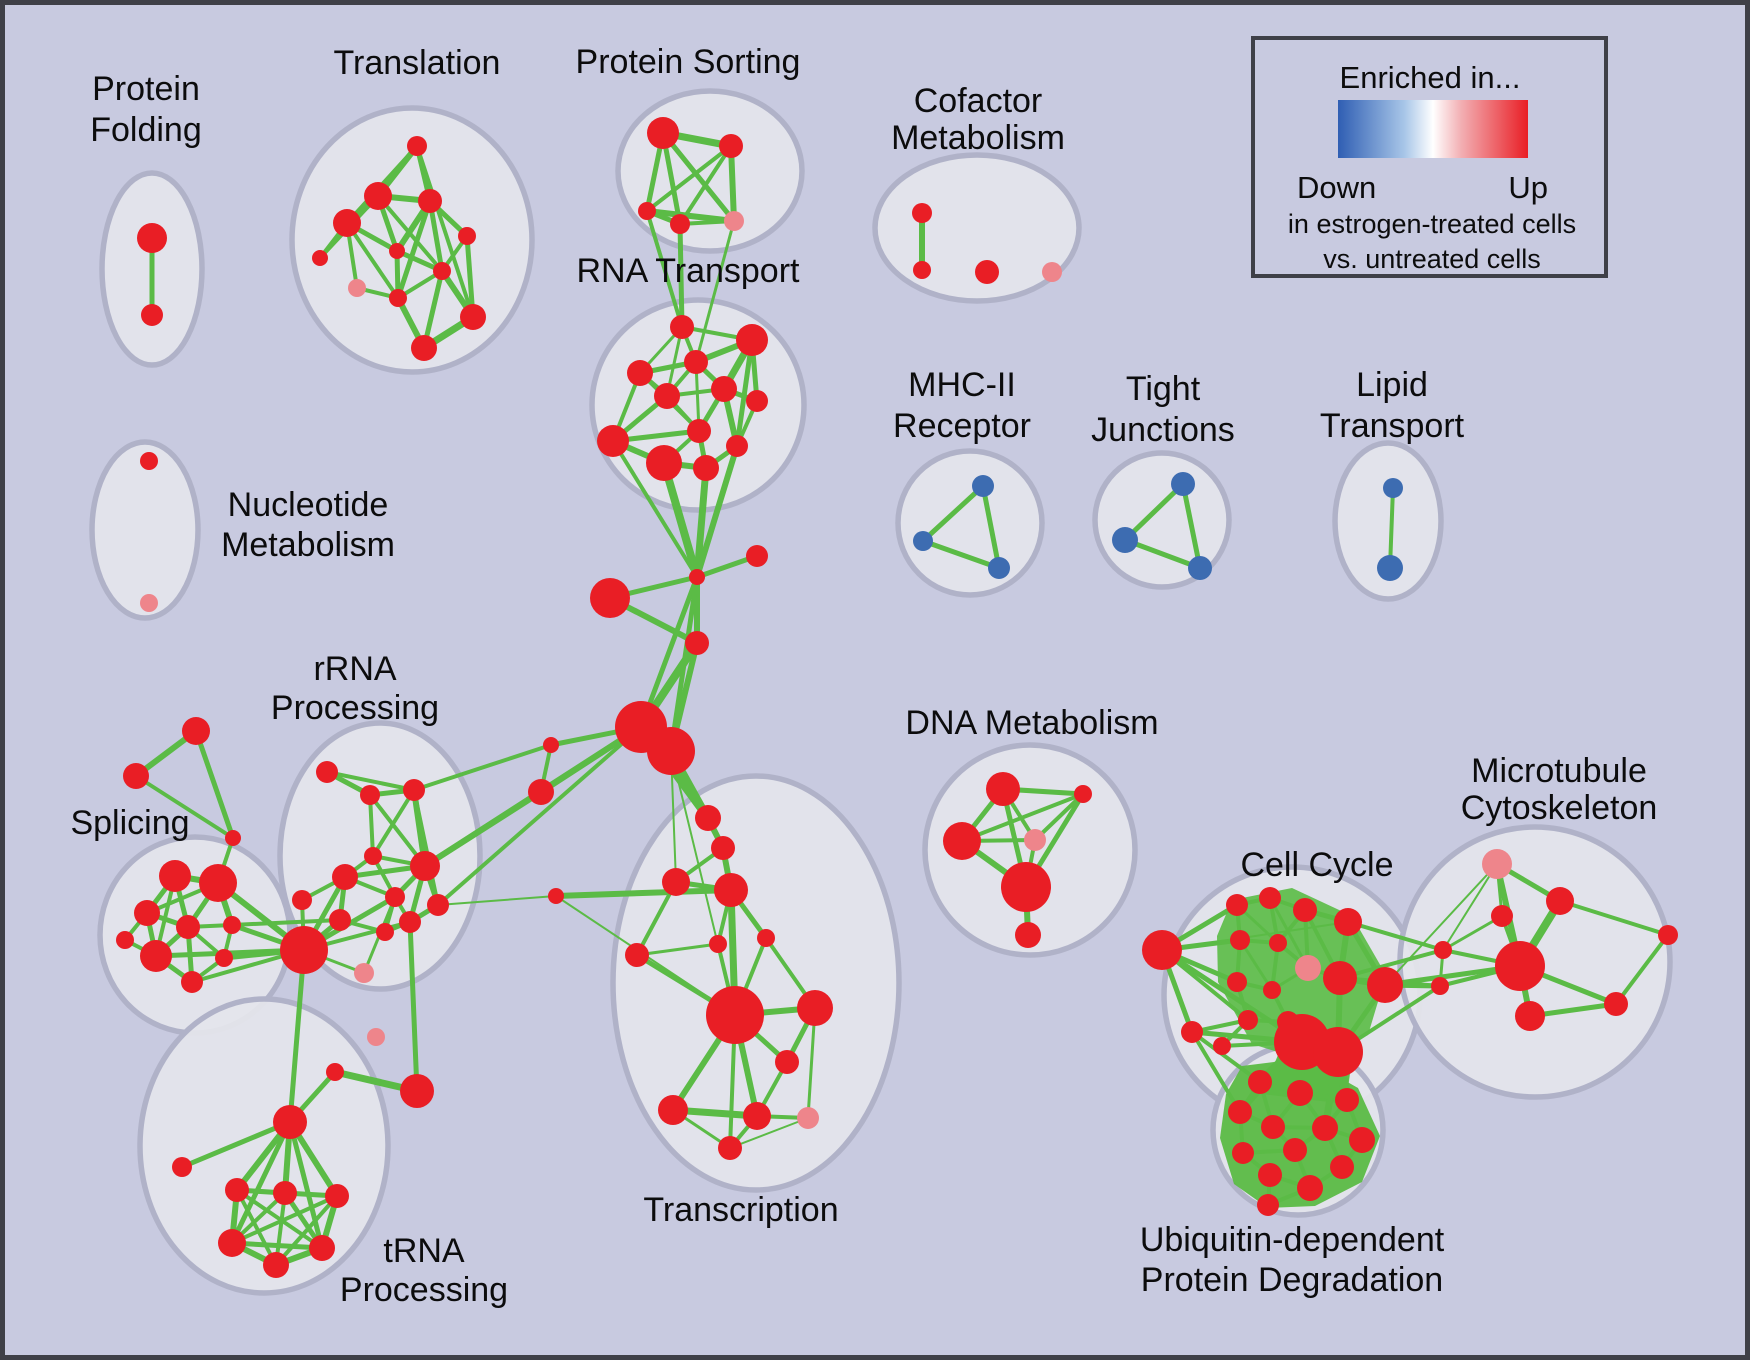 The width and height of the screenshot is (1750, 1360). What do you see at coordinates (497, 900) in the screenshot?
I see `edge-n10-lo0` at bounding box center [497, 900].